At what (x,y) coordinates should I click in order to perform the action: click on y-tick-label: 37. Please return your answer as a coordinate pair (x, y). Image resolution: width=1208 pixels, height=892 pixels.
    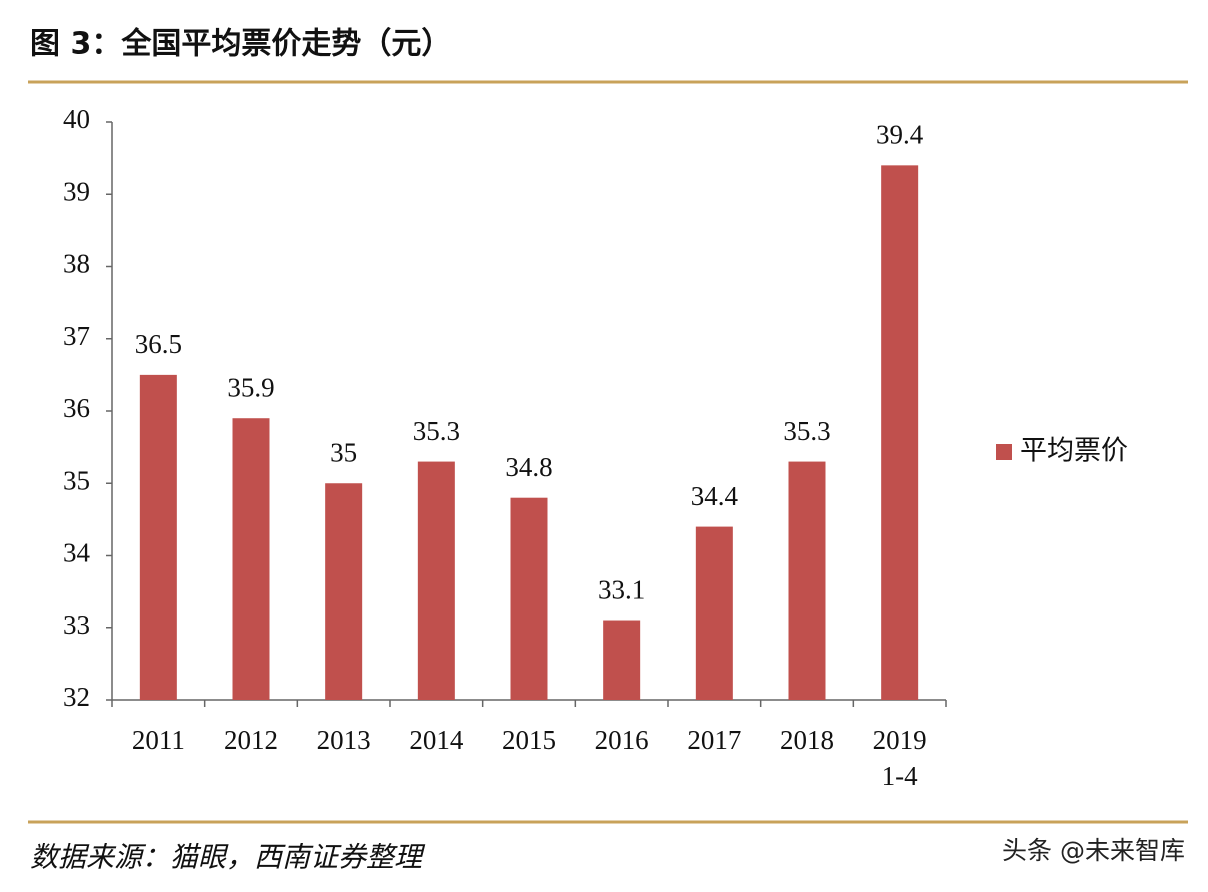
    Looking at the image, I should click on (76, 336).